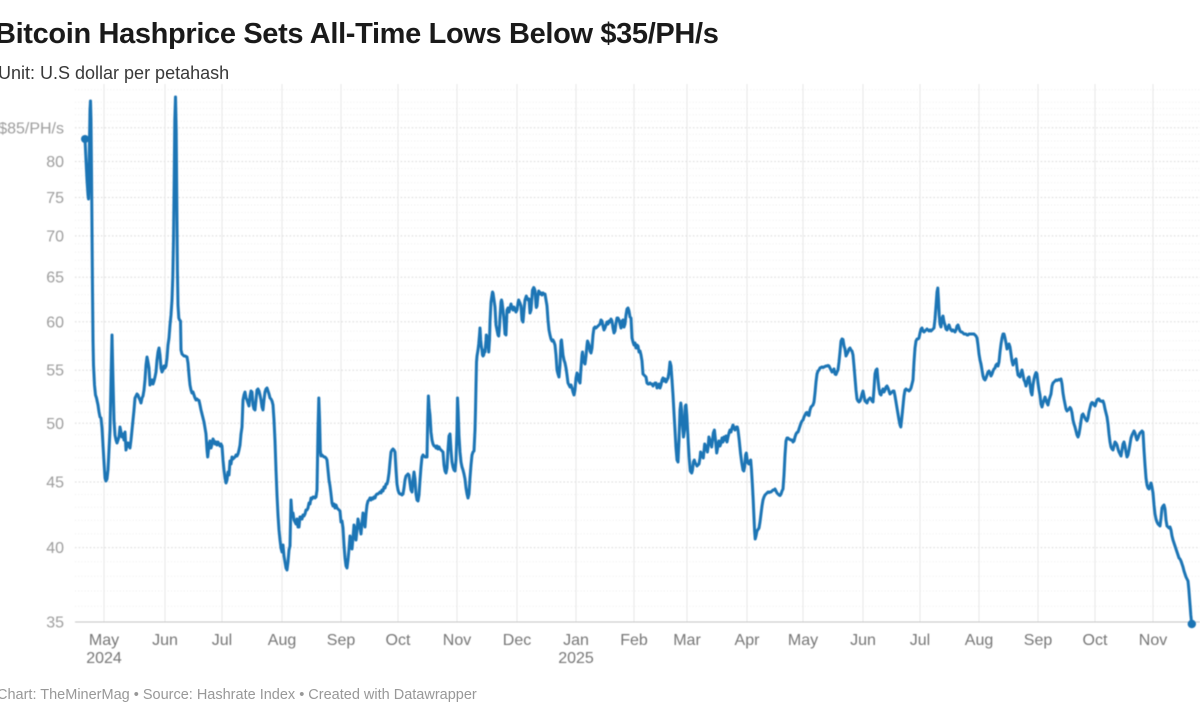 The height and width of the screenshot is (720, 1200). I want to click on svg-text: 50, so click(55, 424).